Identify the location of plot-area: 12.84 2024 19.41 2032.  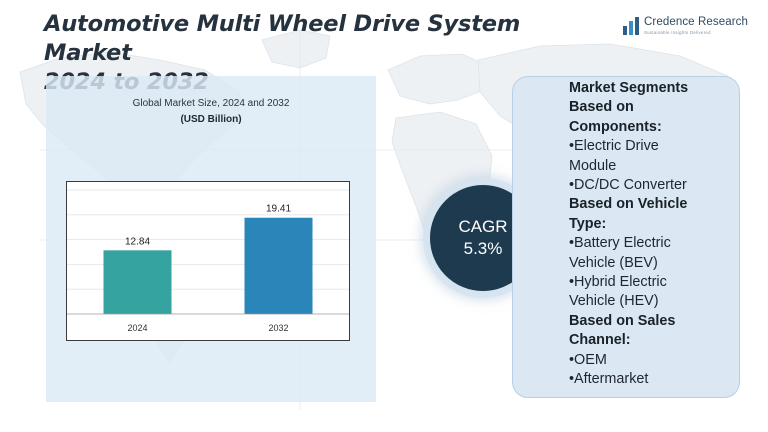
(208, 261).